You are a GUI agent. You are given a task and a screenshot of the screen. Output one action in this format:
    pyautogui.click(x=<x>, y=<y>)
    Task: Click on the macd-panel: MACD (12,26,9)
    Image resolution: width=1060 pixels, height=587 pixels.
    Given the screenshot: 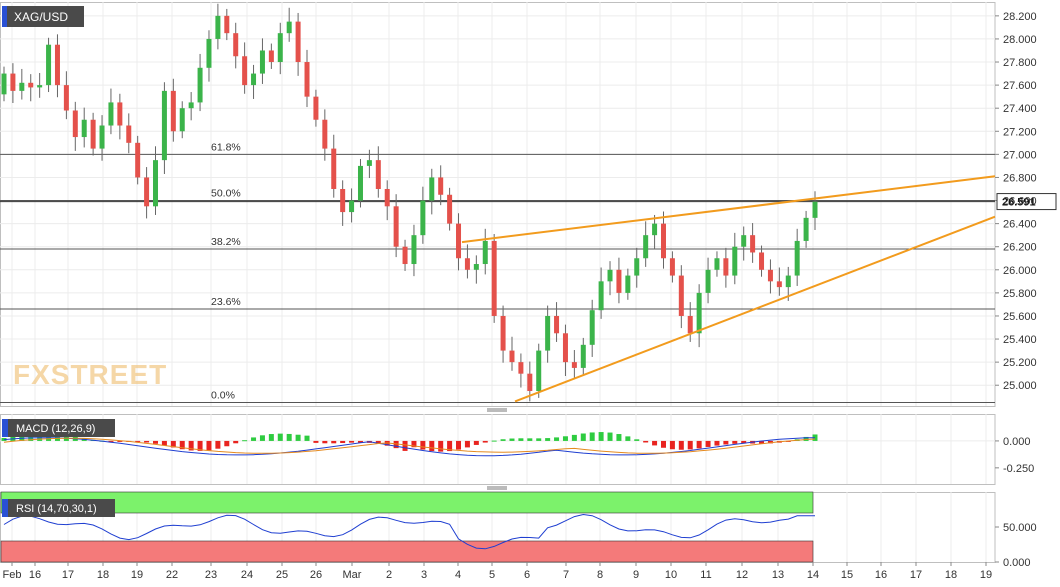 What is the action you would take?
    pyautogui.click(x=497, y=438)
    